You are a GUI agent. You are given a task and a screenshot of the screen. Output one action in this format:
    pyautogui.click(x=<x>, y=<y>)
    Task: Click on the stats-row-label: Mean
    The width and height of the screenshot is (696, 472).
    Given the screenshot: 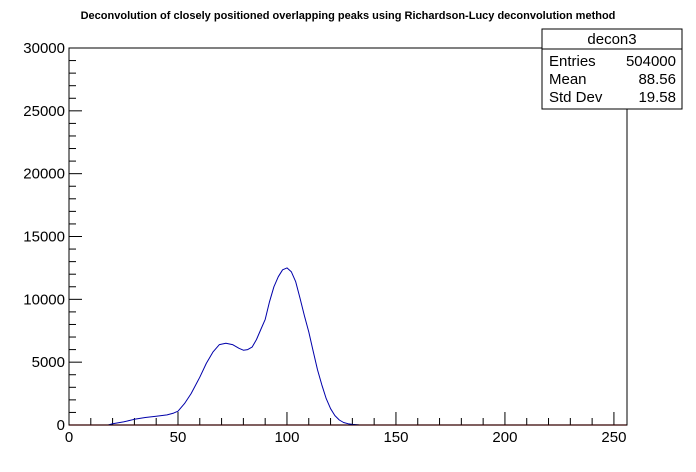 What is the action you would take?
    pyautogui.click(x=568, y=79)
    